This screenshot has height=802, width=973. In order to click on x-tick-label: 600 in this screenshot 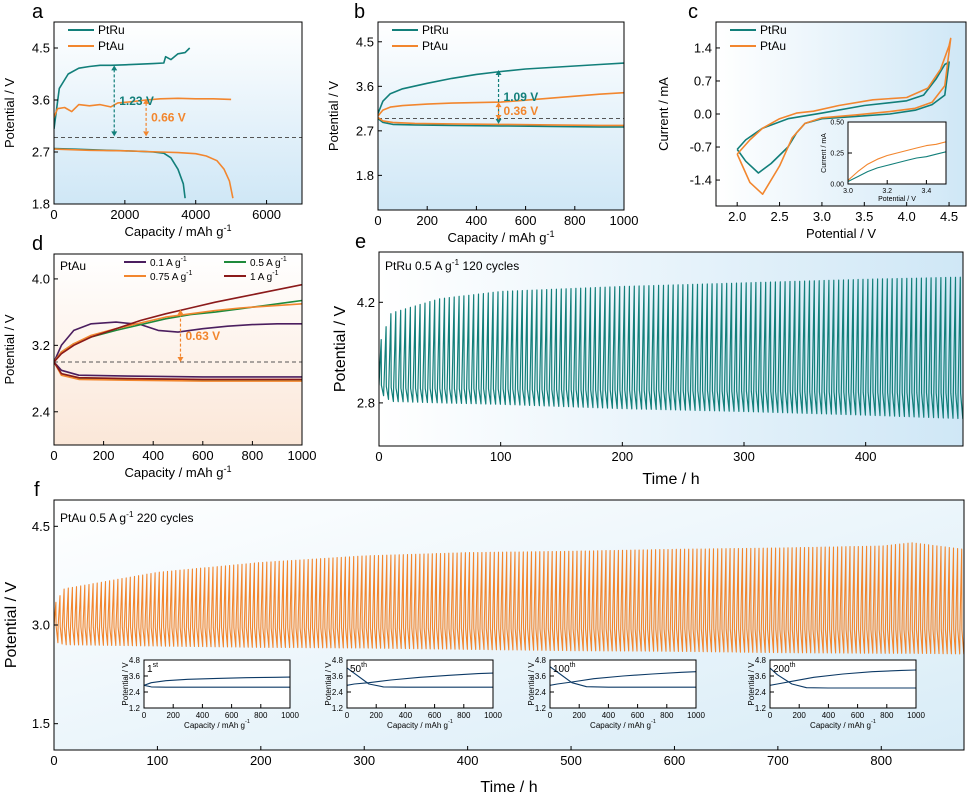, I will do `click(526, 220)`.